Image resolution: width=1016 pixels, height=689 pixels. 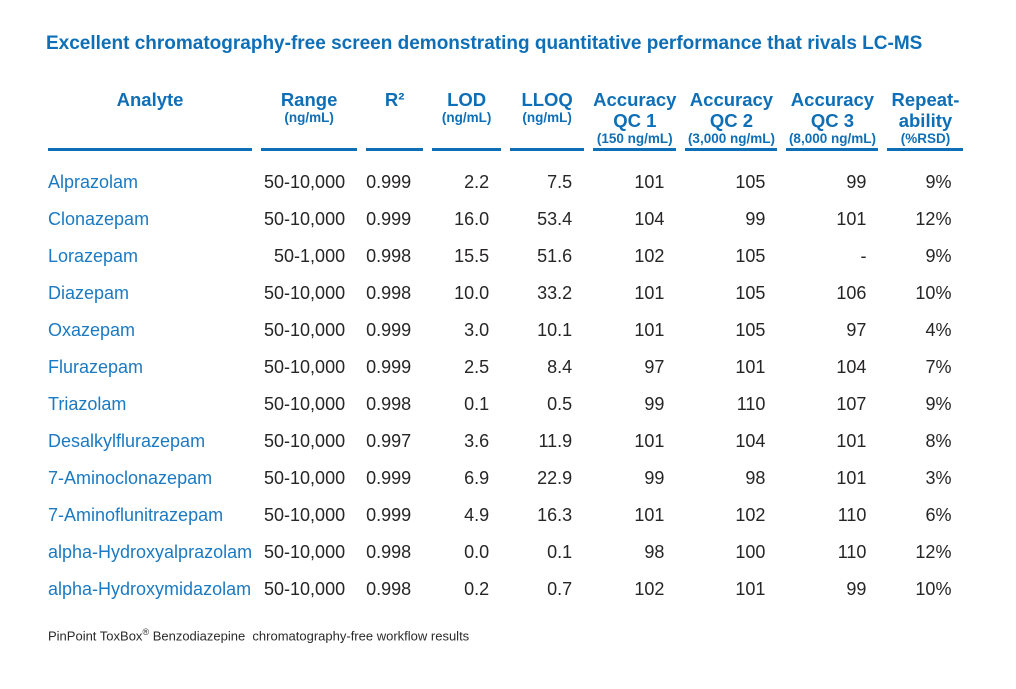 What do you see at coordinates (560, 182) in the screenshot?
I see `lloq-cell: 7.5` at bounding box center [560, 182].